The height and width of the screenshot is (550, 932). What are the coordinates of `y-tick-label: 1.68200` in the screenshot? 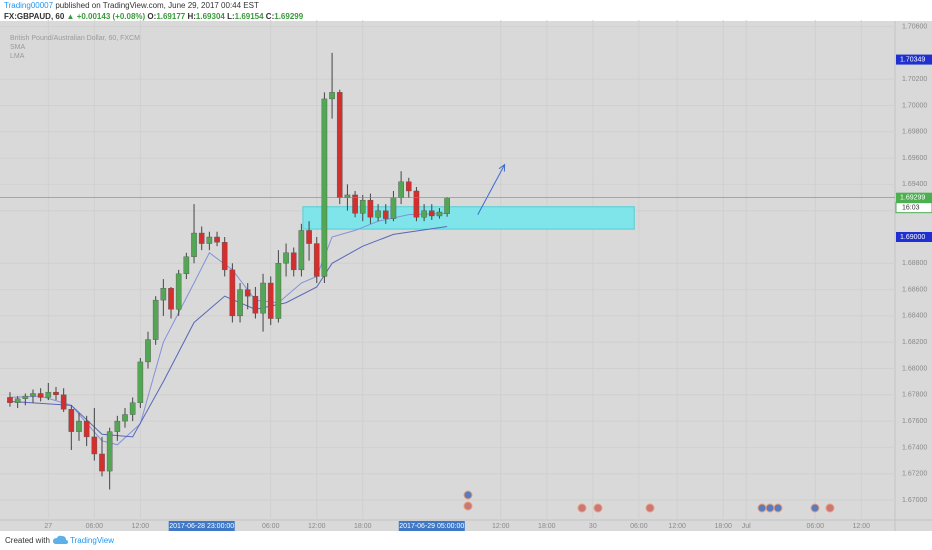 It's located at (914, 342).